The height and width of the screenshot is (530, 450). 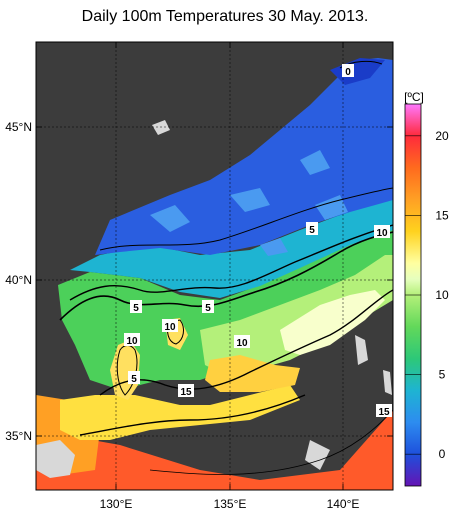 I want to click on lat-tick-35n: 35°N, so click(x=18, y=436).